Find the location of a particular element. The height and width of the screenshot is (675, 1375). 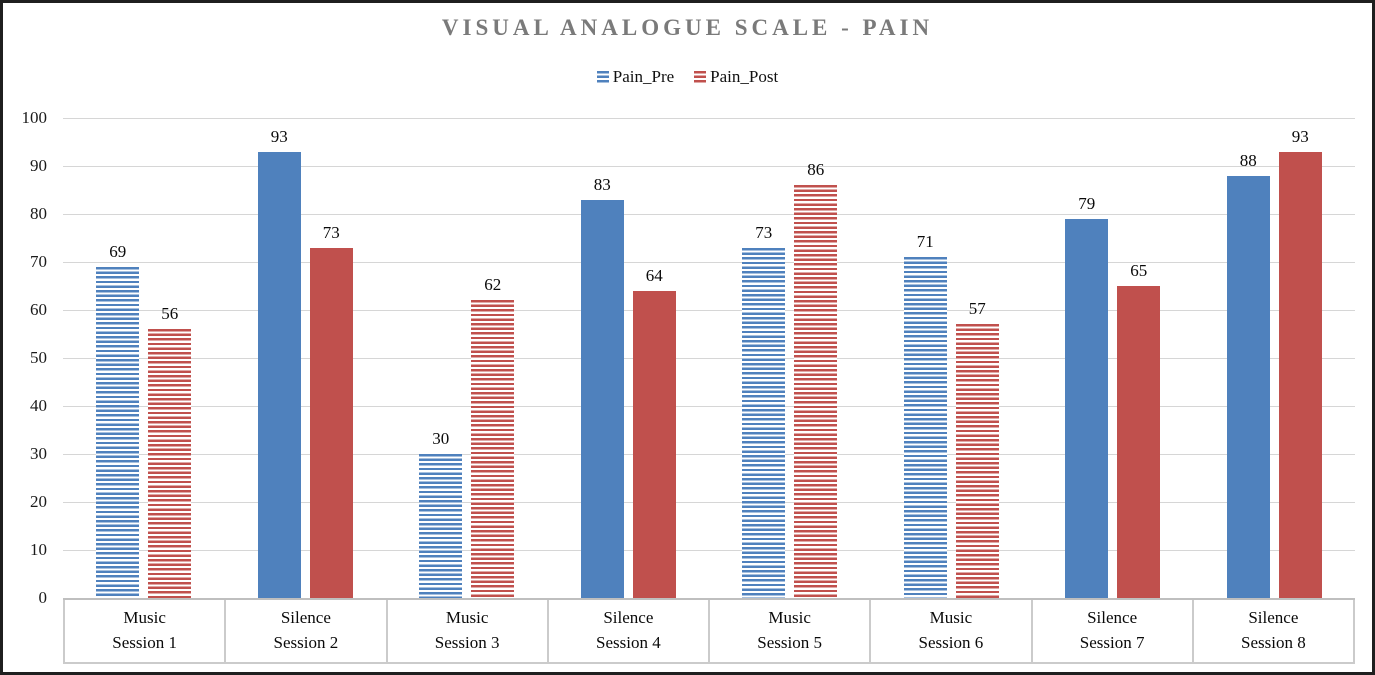

category-column: 79 65 is located at coordinates (1113, 358).